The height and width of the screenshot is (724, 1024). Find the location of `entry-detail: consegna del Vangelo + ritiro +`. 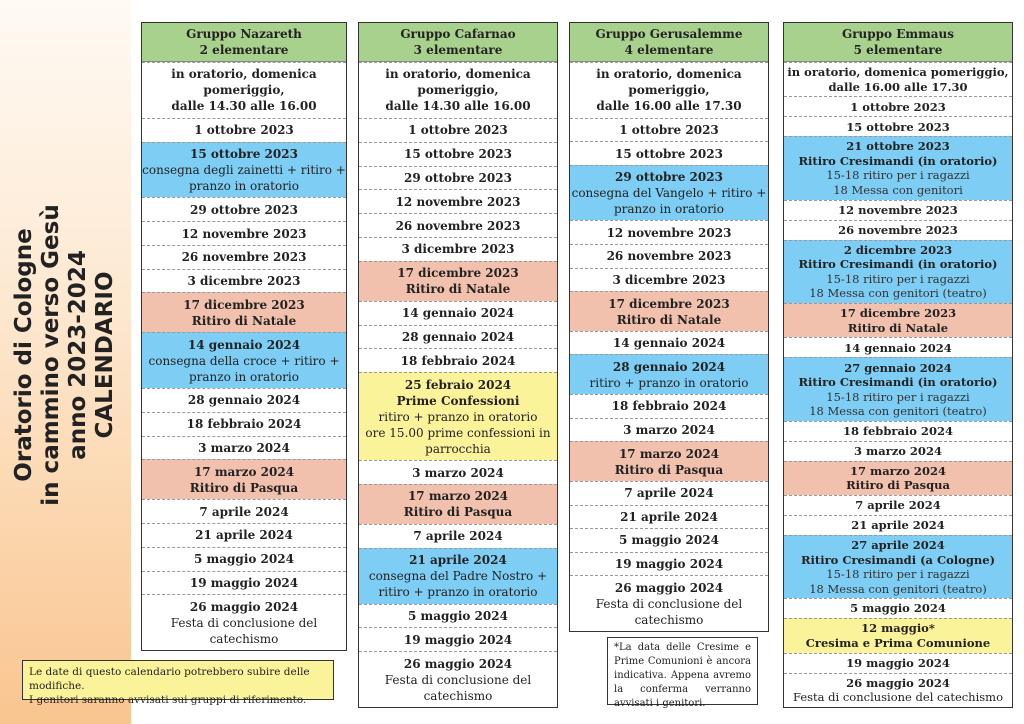

entry-detail: consegna del Vangelo + ritiro + is located at coordinates (669, 193).